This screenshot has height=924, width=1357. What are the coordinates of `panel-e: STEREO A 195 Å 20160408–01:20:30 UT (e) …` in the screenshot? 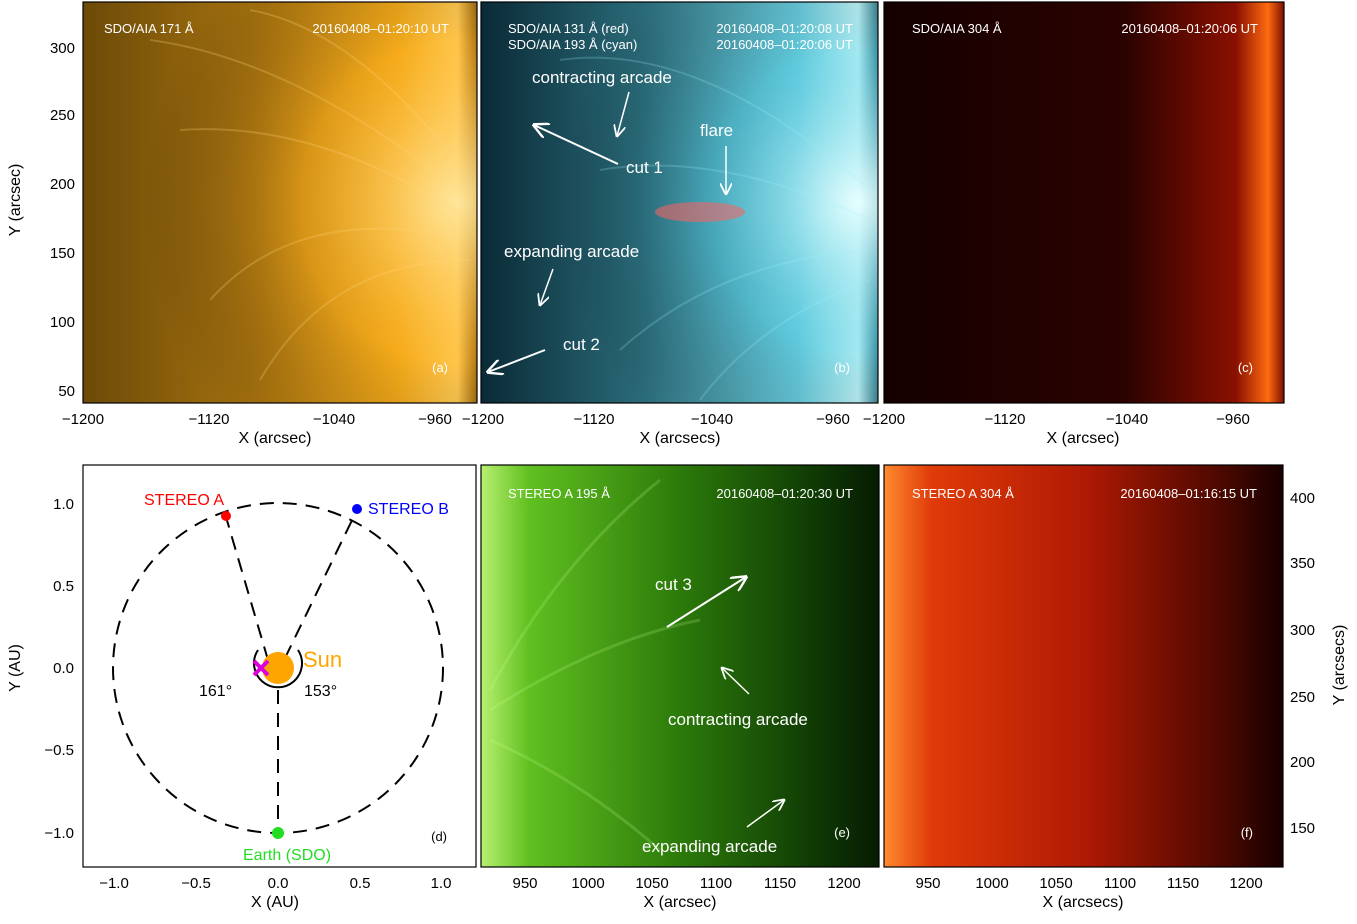 It's located at (680, 687).